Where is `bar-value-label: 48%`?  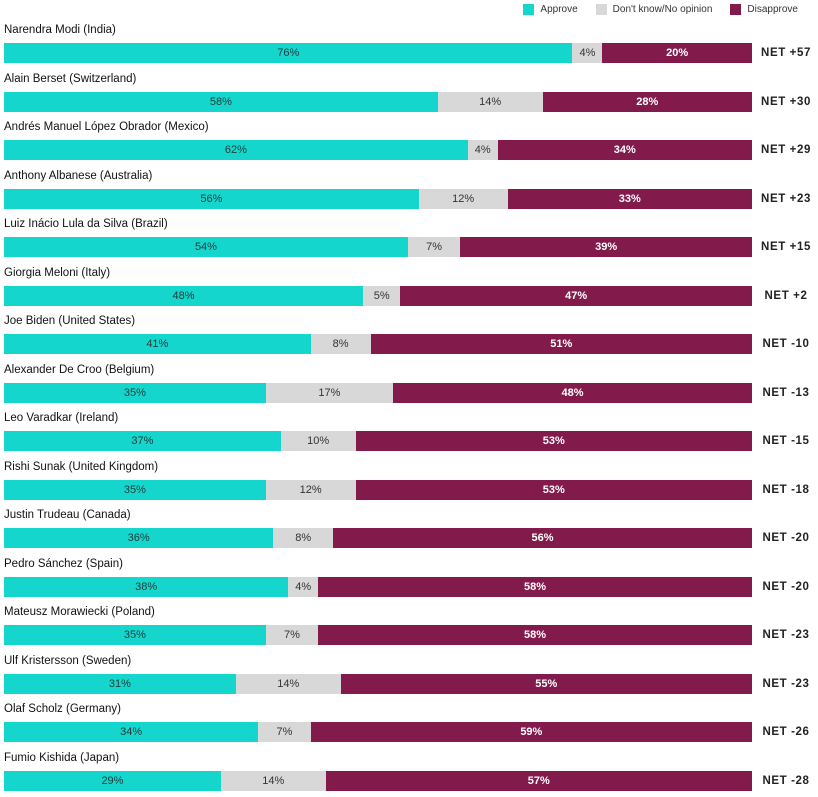
bar-value-label: 48% is located at coordinates (572, 393).